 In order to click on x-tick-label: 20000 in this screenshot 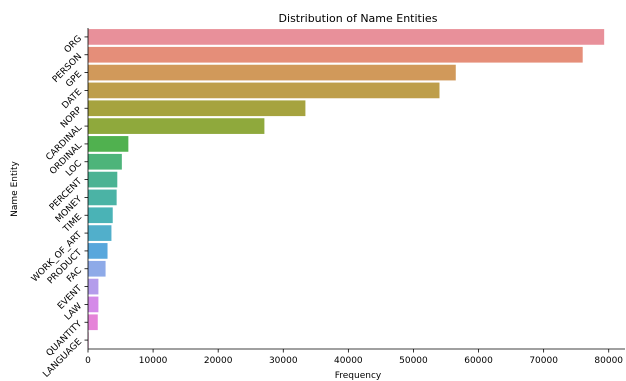, I will do `click(218, 361)`.